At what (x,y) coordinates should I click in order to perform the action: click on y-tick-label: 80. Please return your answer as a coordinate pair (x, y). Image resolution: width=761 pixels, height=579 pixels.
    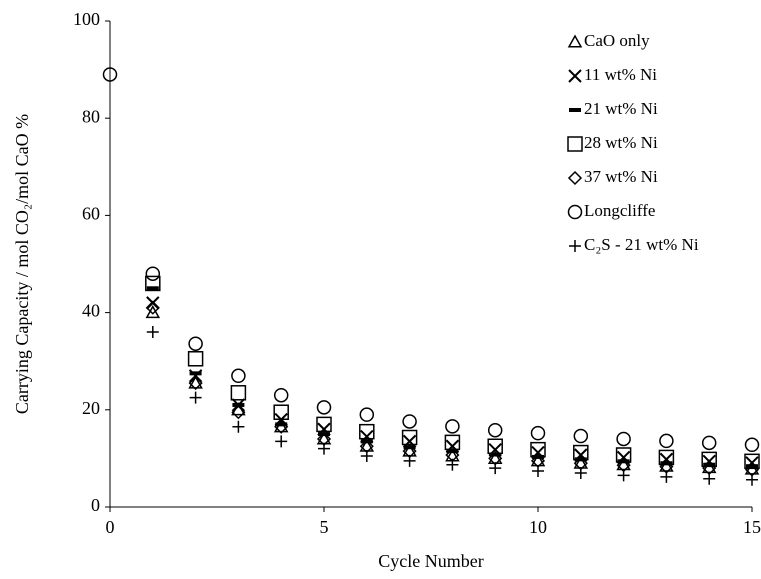
    Looking at the image, I should click on (91, 116).